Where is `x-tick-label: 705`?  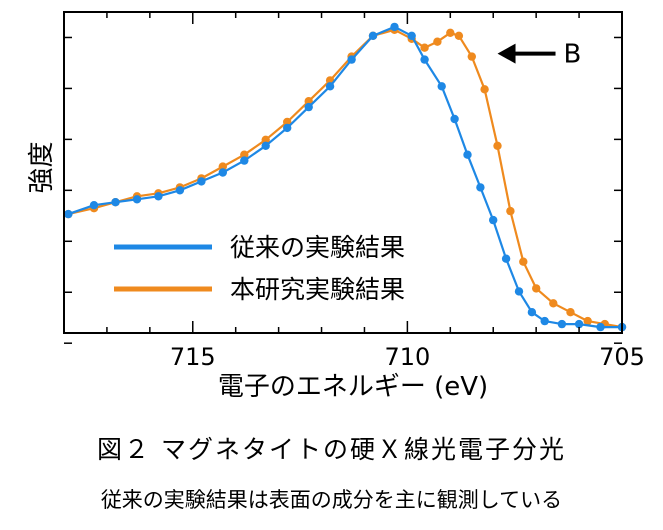
x-tick-label: 705 is located at coordinates (622, 357).